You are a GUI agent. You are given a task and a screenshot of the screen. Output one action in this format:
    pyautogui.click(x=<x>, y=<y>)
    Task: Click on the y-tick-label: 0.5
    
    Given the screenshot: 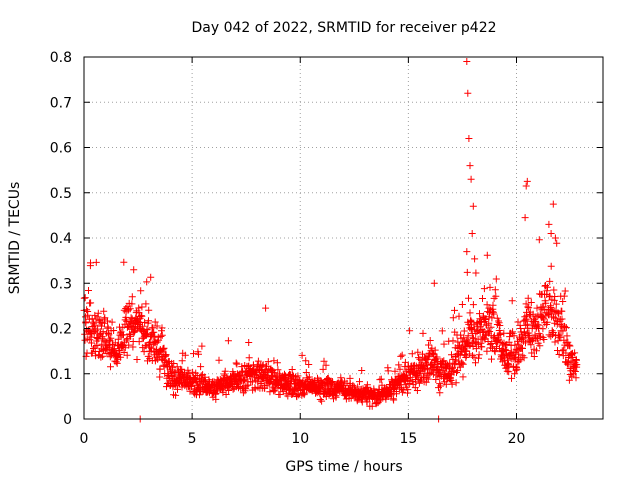 What is the action you would take?
    pyautogui.click(x=61, y=194)
    